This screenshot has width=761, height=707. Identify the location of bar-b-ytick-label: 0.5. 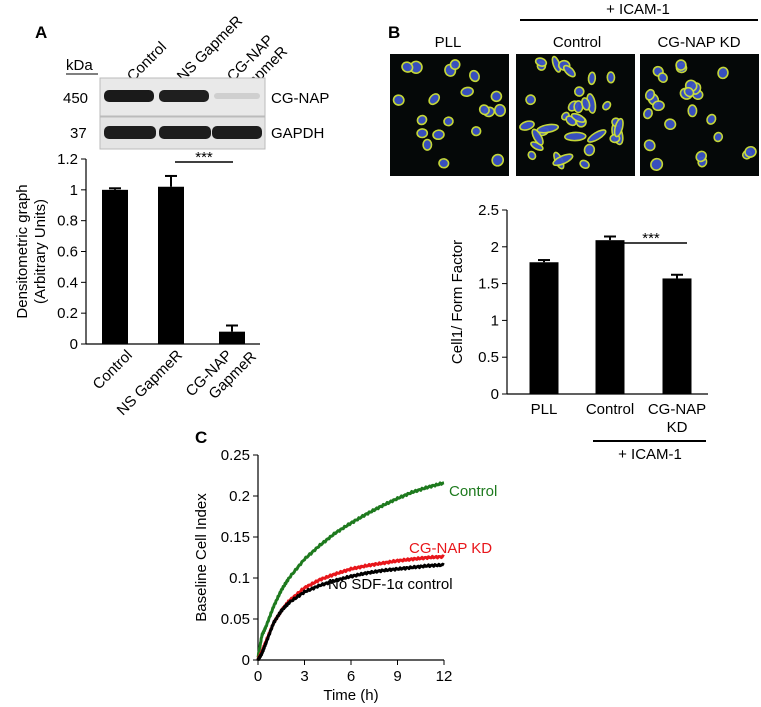
(488, 357).